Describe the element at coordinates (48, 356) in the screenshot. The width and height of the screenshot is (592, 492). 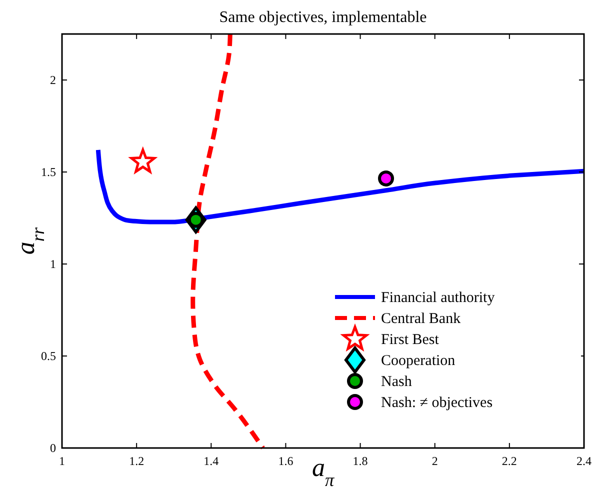
I see `y-tick-label: 0.5` at that location.